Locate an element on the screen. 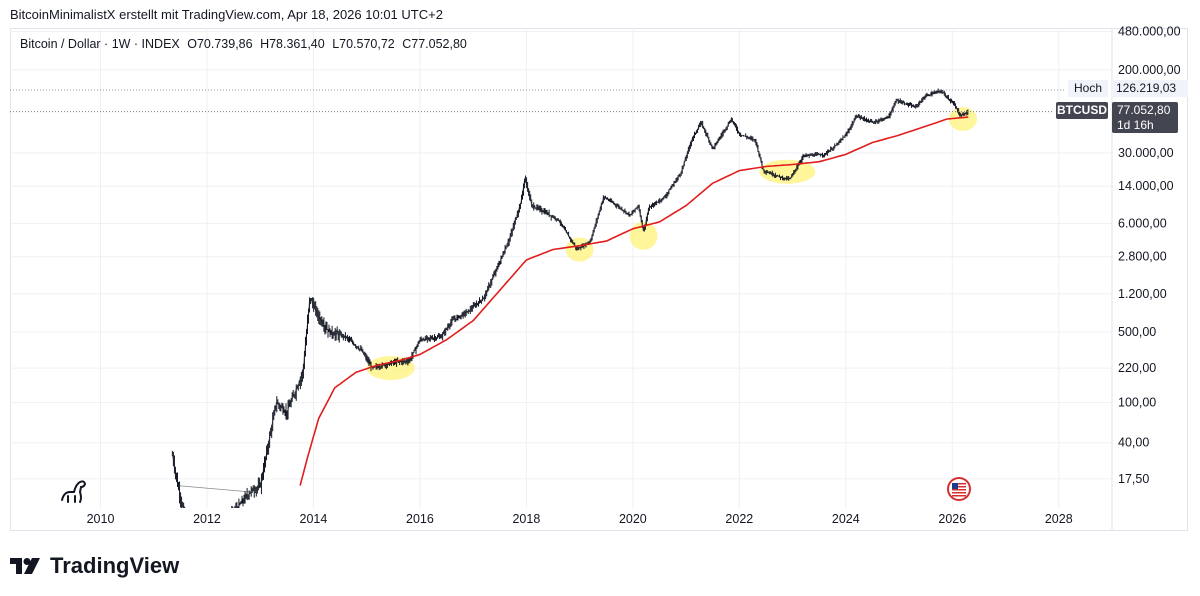 The width and height of the screenshot is (1200, 596). ticker-tag: BTCUSD is located at coordinates (1082, 110).